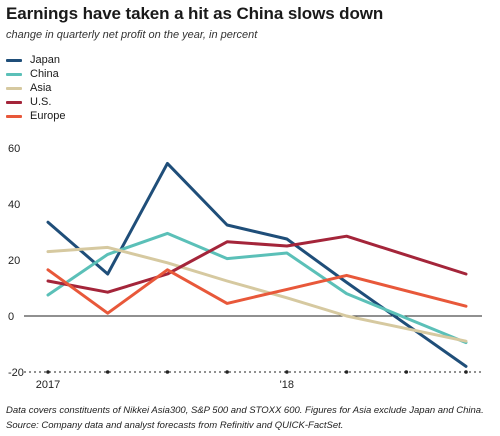 The height and width of the screenshot is (436, 500). Describe the element at coordinates (45, 60) in the screenshot. I see `legend-label-japan: Japan` at that location.